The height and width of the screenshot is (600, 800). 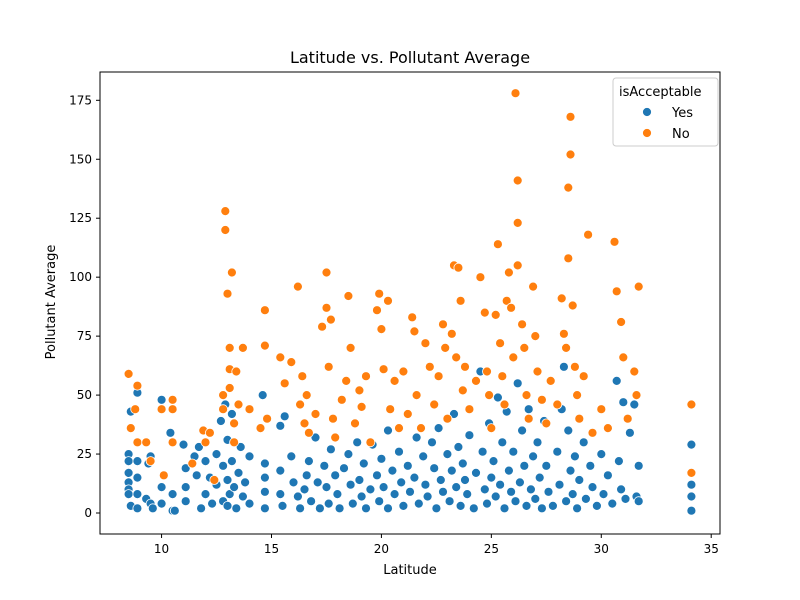 What do you see at coordinates (51, 302) in the screenshot?
I see `y-axis-label: Pollutant Average` at bounding box center [51, 302].